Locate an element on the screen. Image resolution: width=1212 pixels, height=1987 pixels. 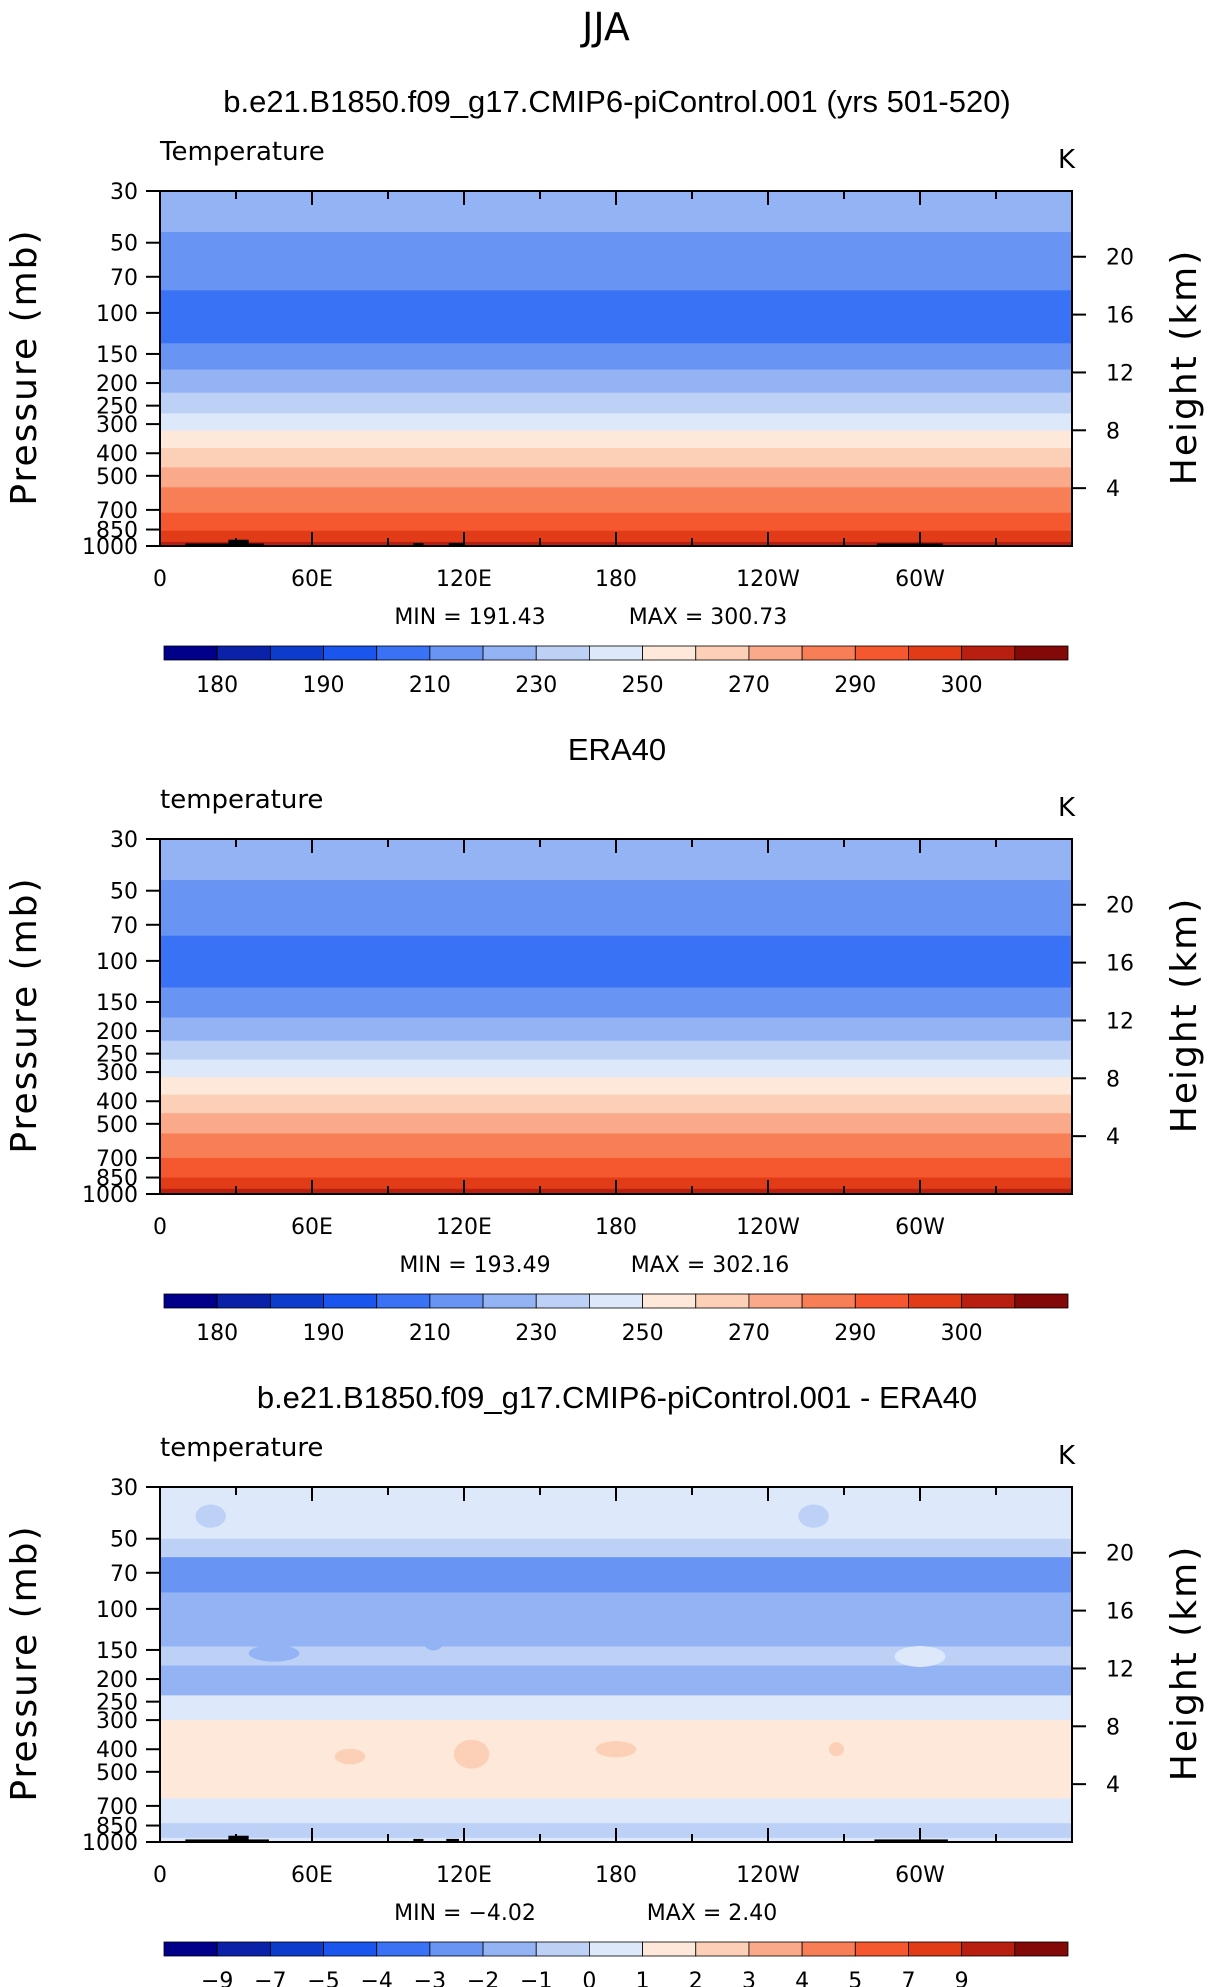
x-tick-label: 180 is located at coordinates (616, 1875).